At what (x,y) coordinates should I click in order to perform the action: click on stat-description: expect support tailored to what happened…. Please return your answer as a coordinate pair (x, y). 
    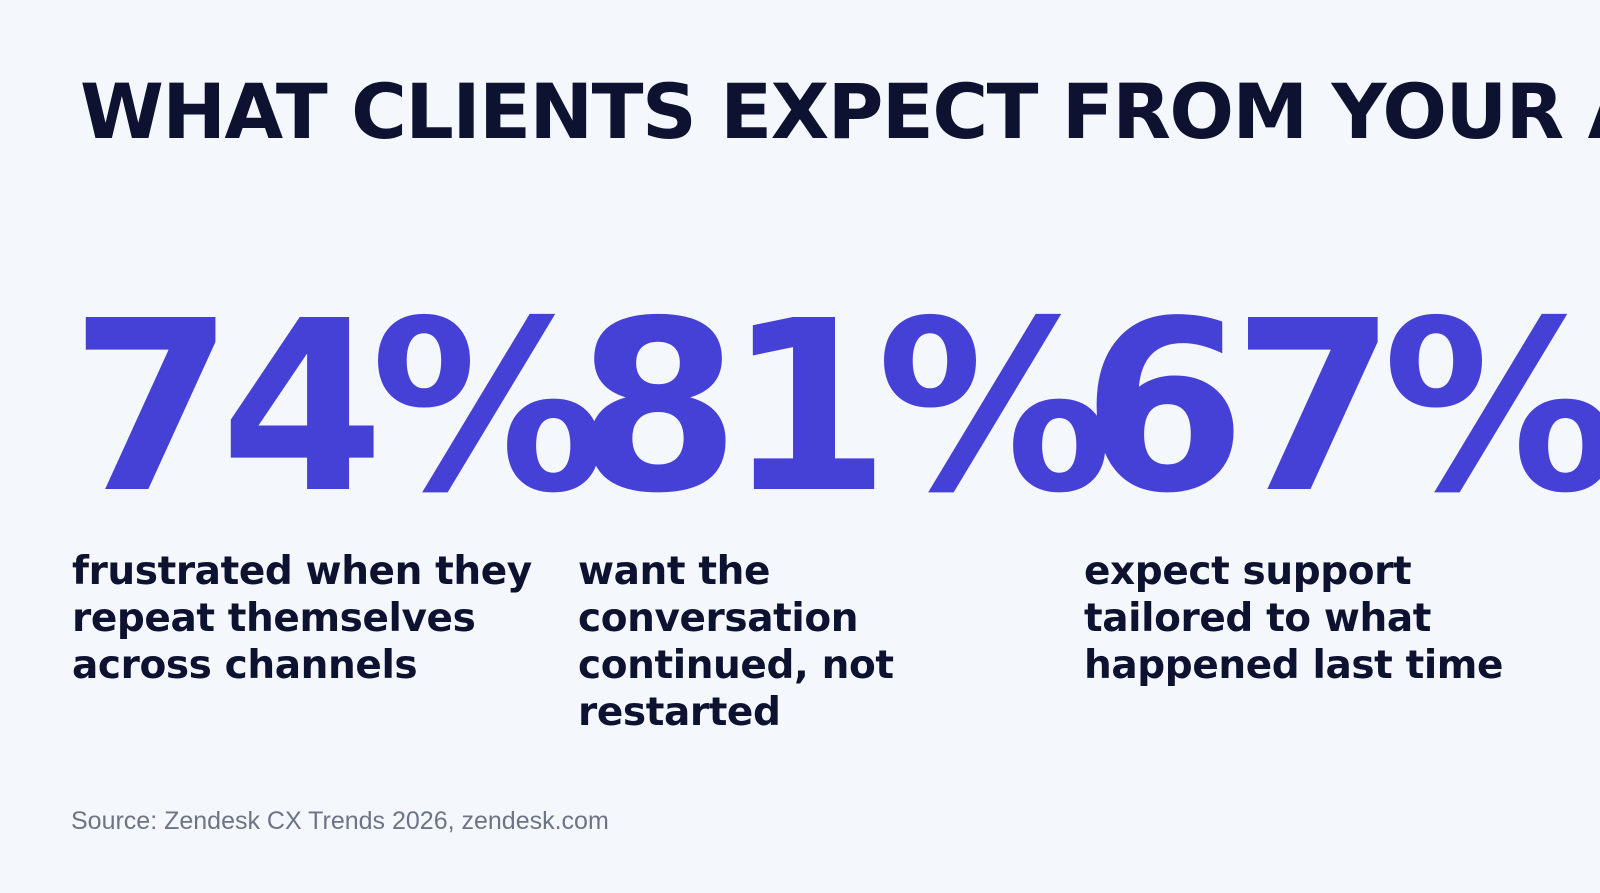
    Looking at the image, I should click on (1294, 618).